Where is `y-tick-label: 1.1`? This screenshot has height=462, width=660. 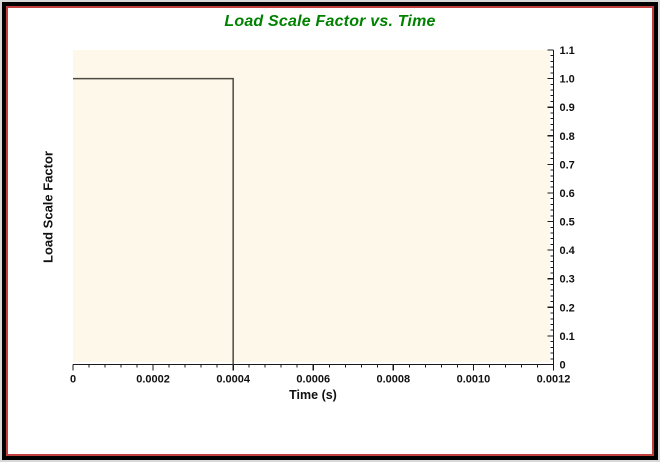
y-tick-label: 1.1 is located at coordinates (567, 51).